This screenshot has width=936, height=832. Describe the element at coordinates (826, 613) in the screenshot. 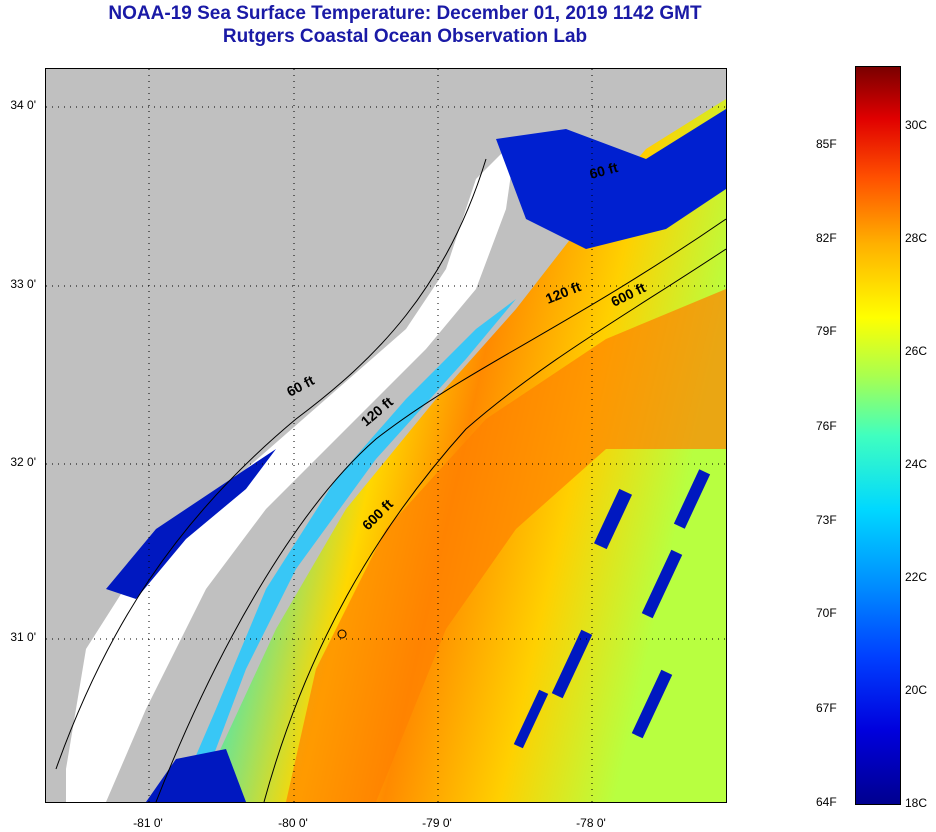

I see `colorbar-label-70f: 70F` at that location.